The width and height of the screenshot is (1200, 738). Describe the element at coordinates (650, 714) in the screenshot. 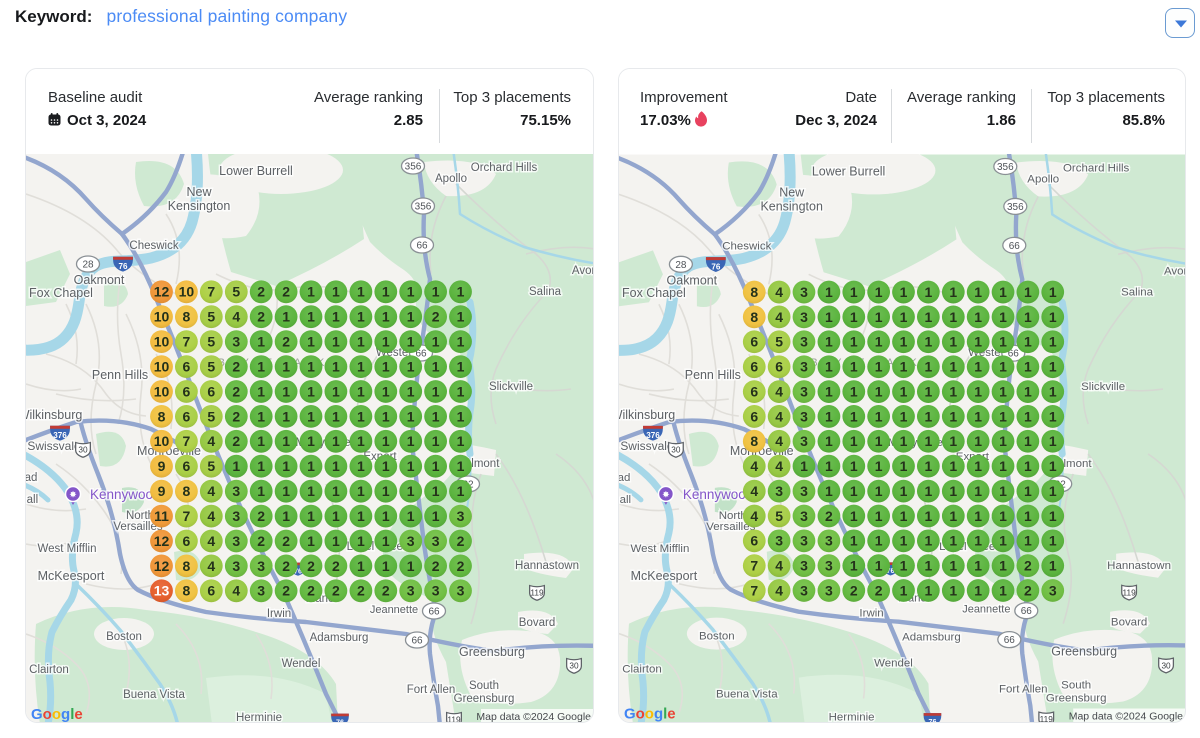

I see `svg-text: Google` at that location.